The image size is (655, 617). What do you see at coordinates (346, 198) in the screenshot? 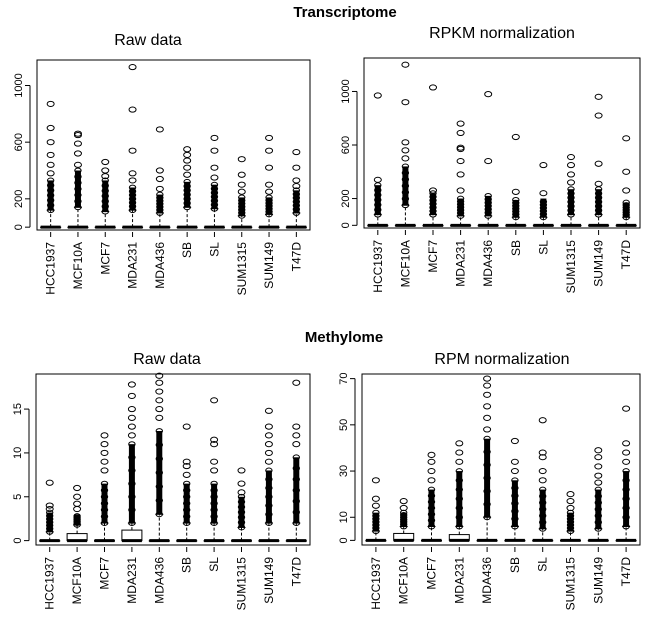
I see `y-tick-label: 200` at bounding box center [346, 198].